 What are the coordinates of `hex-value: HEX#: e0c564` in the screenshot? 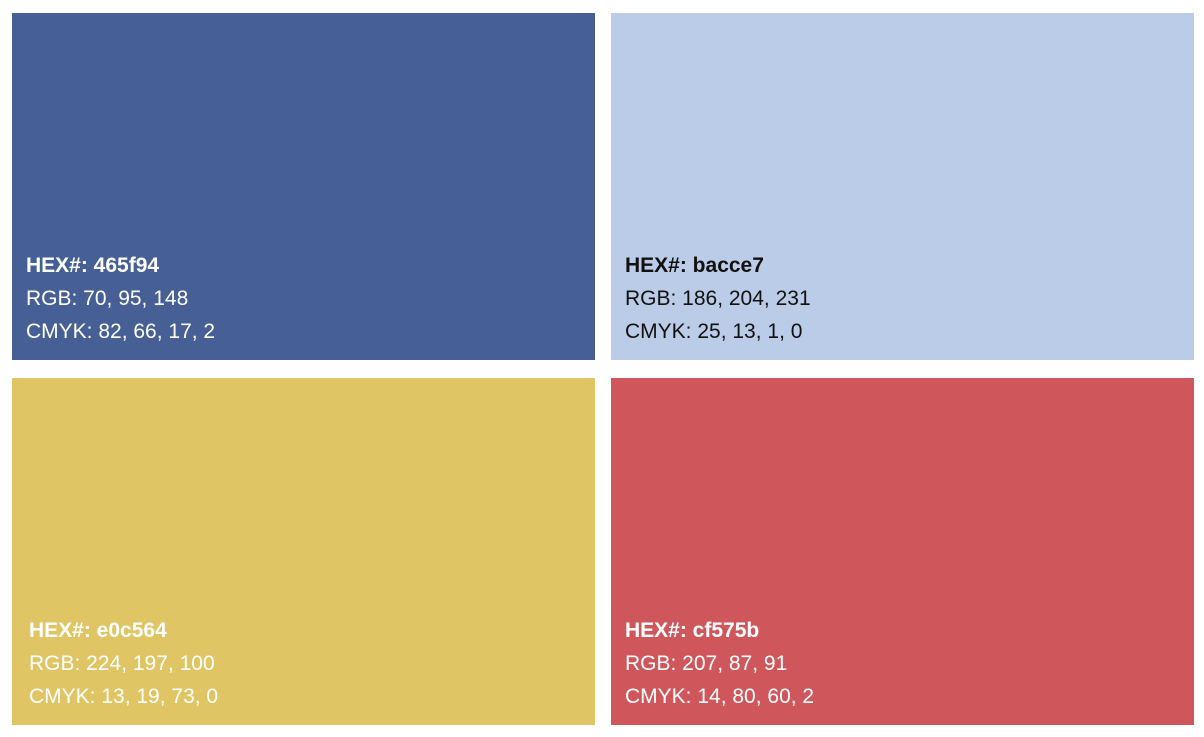 It's located at (98, 630).